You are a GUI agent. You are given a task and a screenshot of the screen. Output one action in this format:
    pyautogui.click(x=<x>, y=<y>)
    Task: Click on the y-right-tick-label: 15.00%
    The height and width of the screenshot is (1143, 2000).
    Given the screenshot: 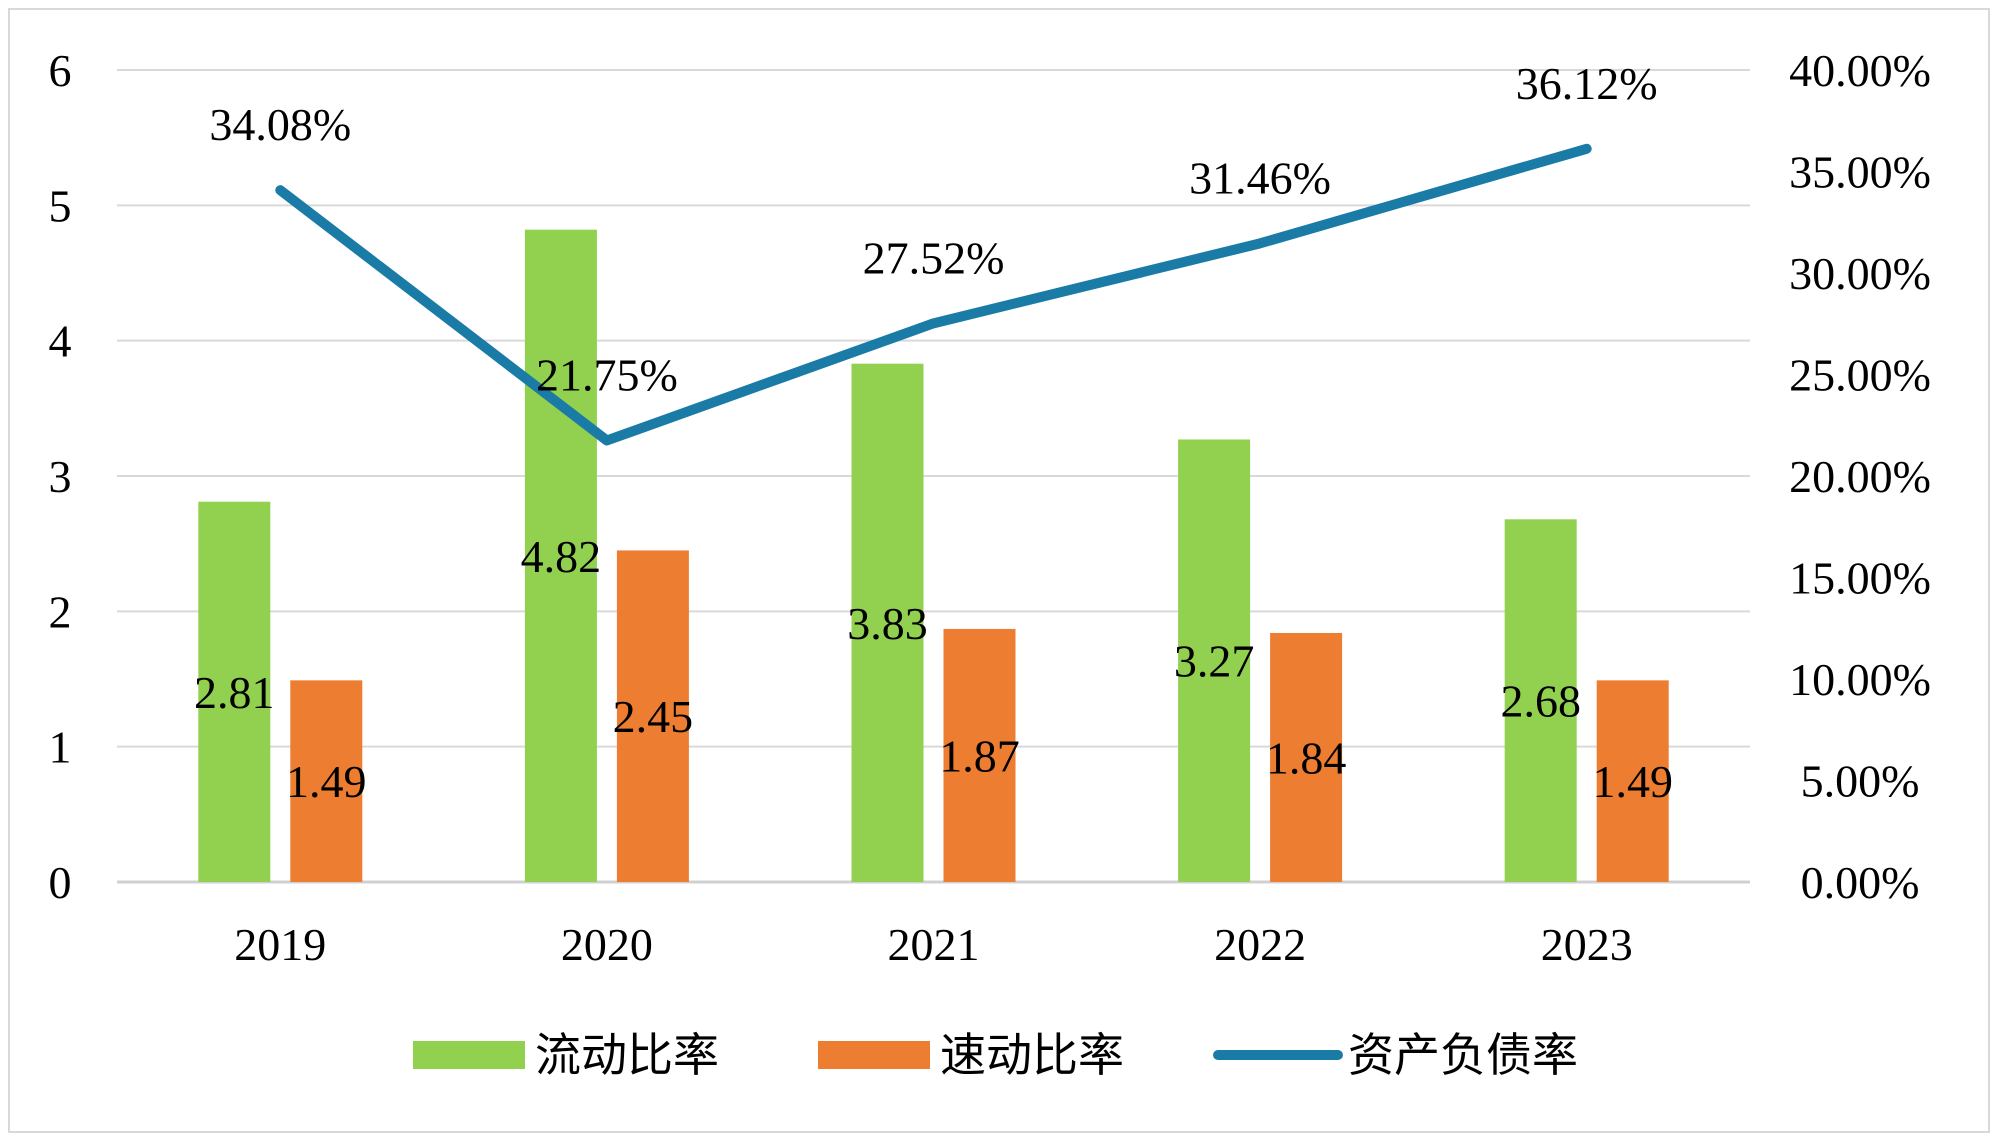 What is the action you would take?
    pyautogui.click(x=1860, y=578)
    